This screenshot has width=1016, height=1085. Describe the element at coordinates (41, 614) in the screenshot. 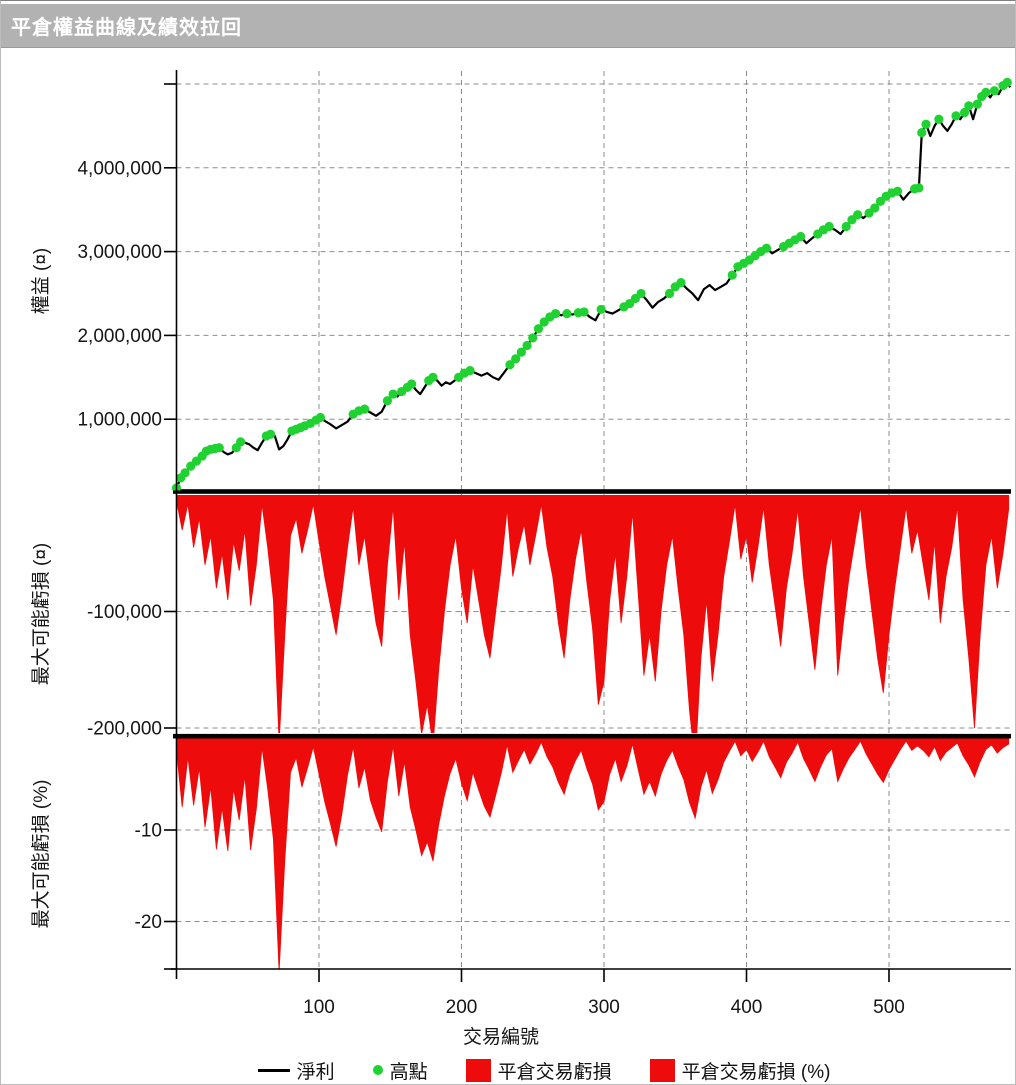

I see `drawdown-currency-axis-label: 最大可能虧損 (¤)` at that location.